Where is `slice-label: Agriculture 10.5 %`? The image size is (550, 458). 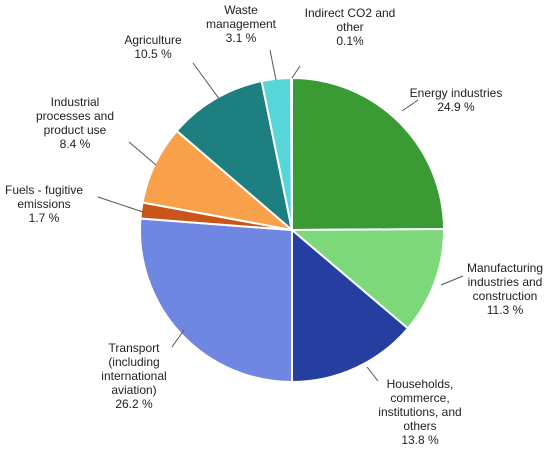
slice-label: Agriculture 10.5 % is located at coordinates (153, 47).